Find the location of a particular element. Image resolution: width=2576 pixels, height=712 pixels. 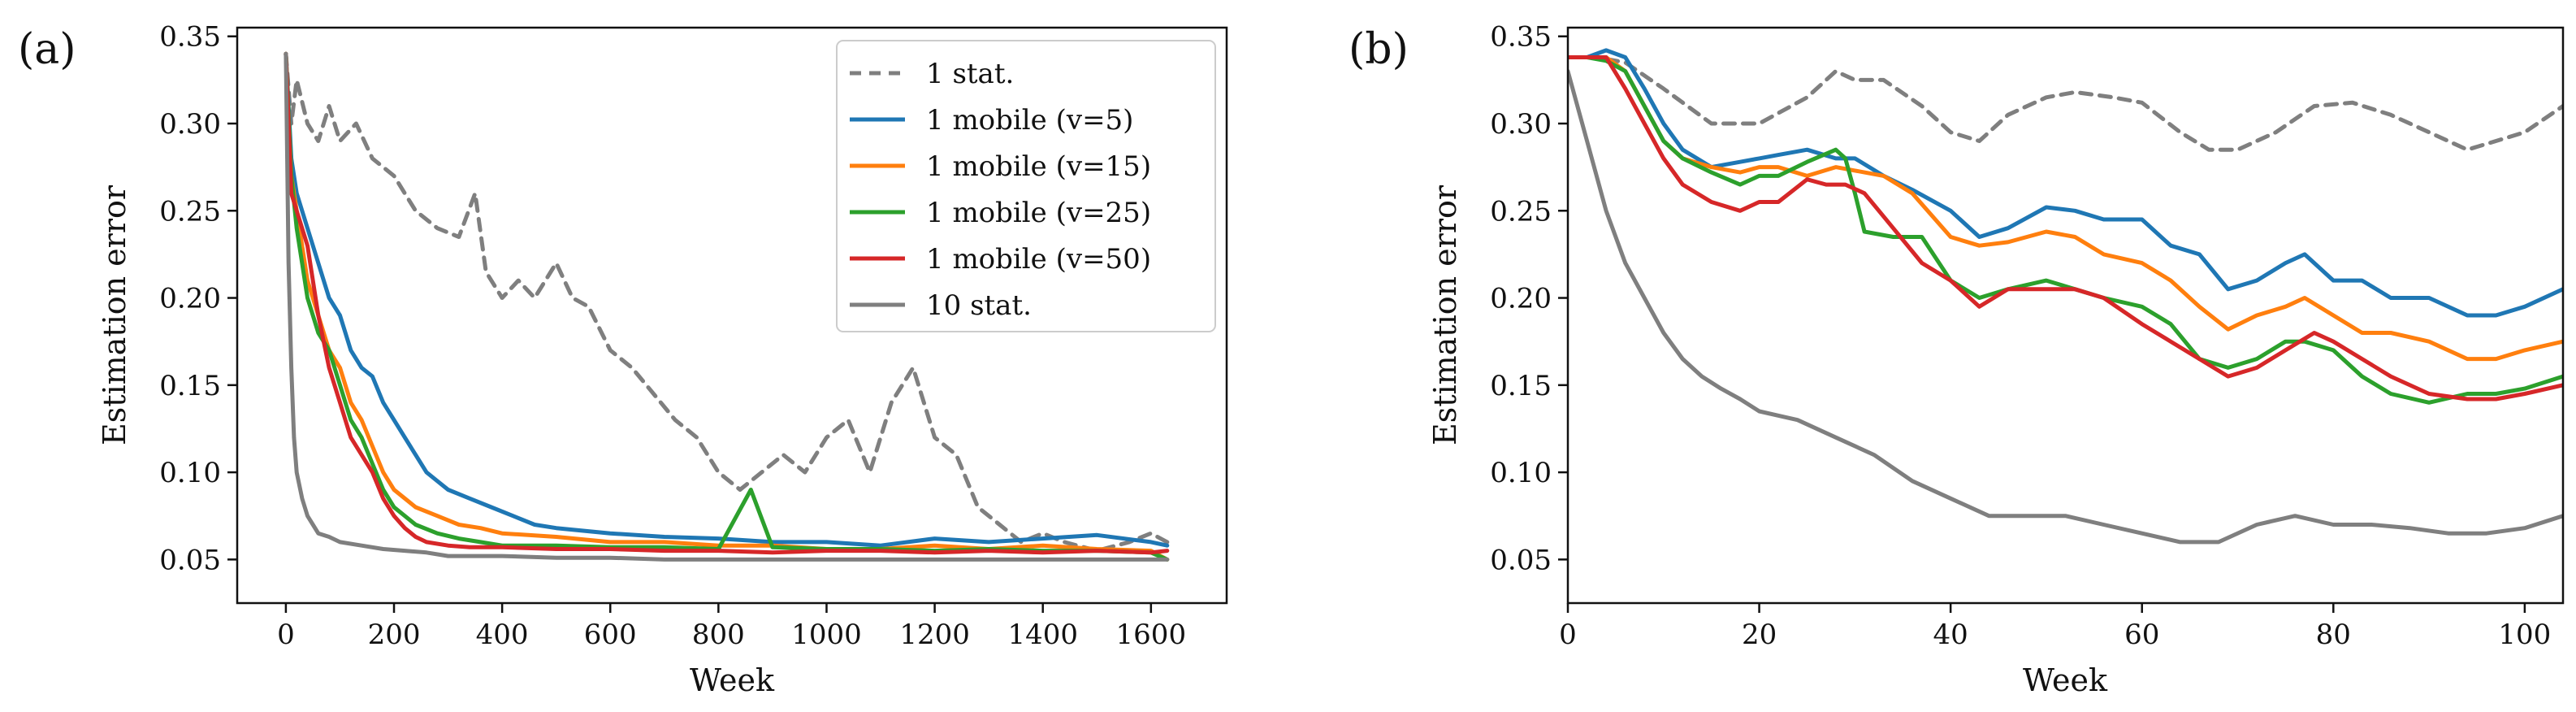

panel-b-y-tick-label: 0.25 is located at coordinates (1521, 211).